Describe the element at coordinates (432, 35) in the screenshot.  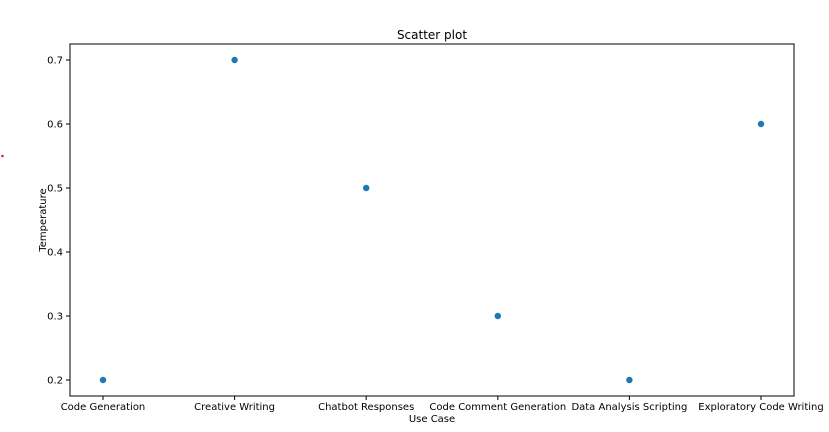
I see `chart-title: Scatter plot` at that location.